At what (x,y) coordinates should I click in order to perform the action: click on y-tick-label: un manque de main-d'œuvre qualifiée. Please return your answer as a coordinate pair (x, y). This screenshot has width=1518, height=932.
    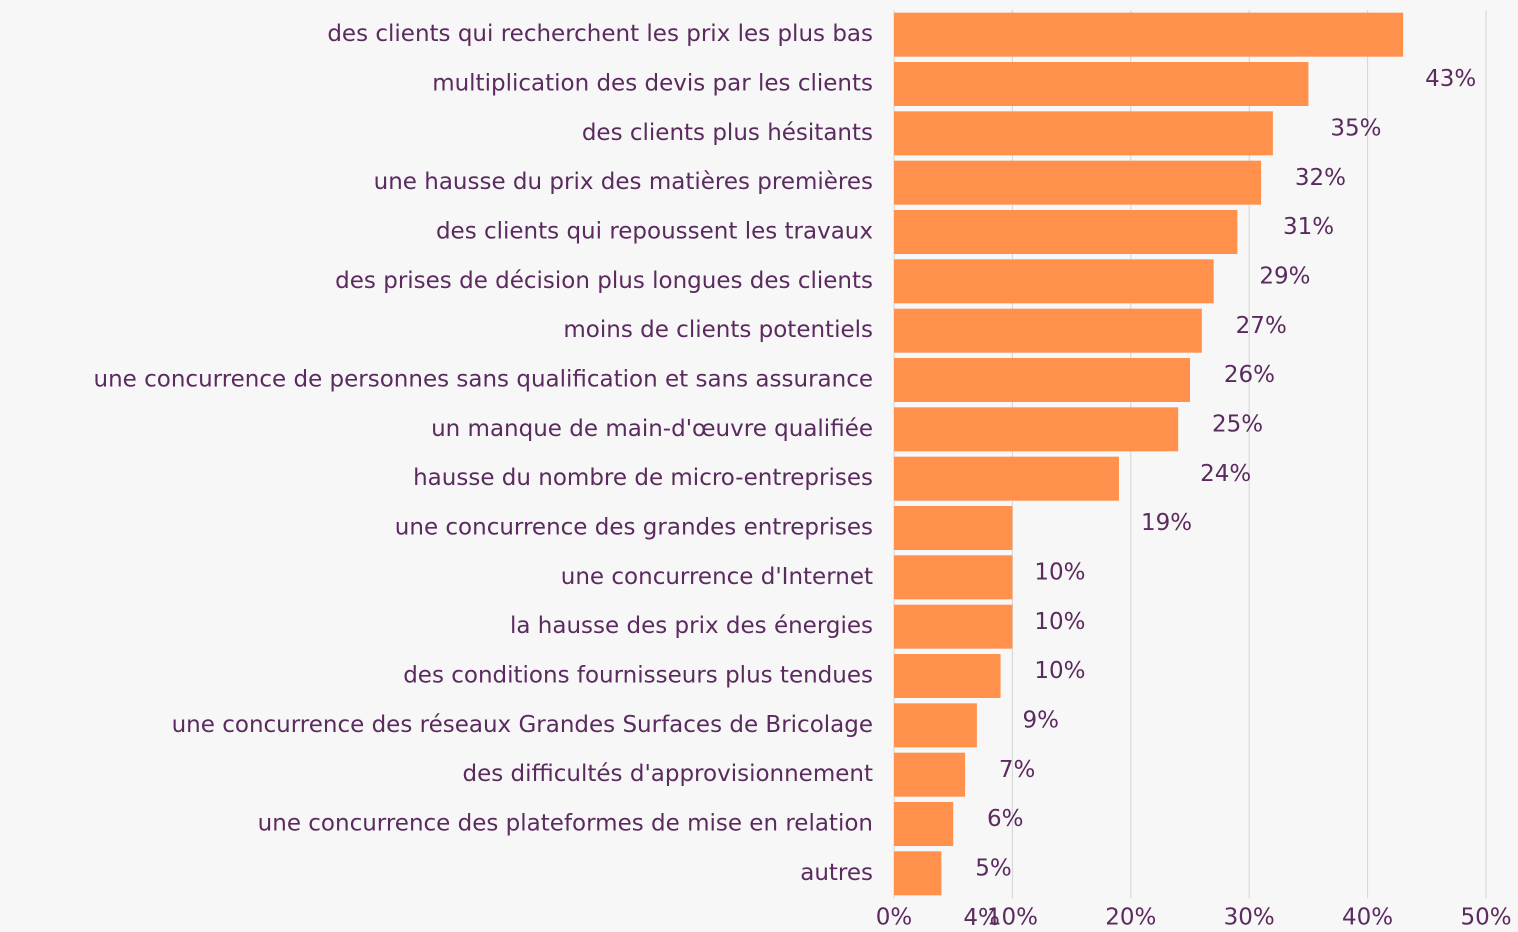
    Looking at the image, I should click on (652, 429).